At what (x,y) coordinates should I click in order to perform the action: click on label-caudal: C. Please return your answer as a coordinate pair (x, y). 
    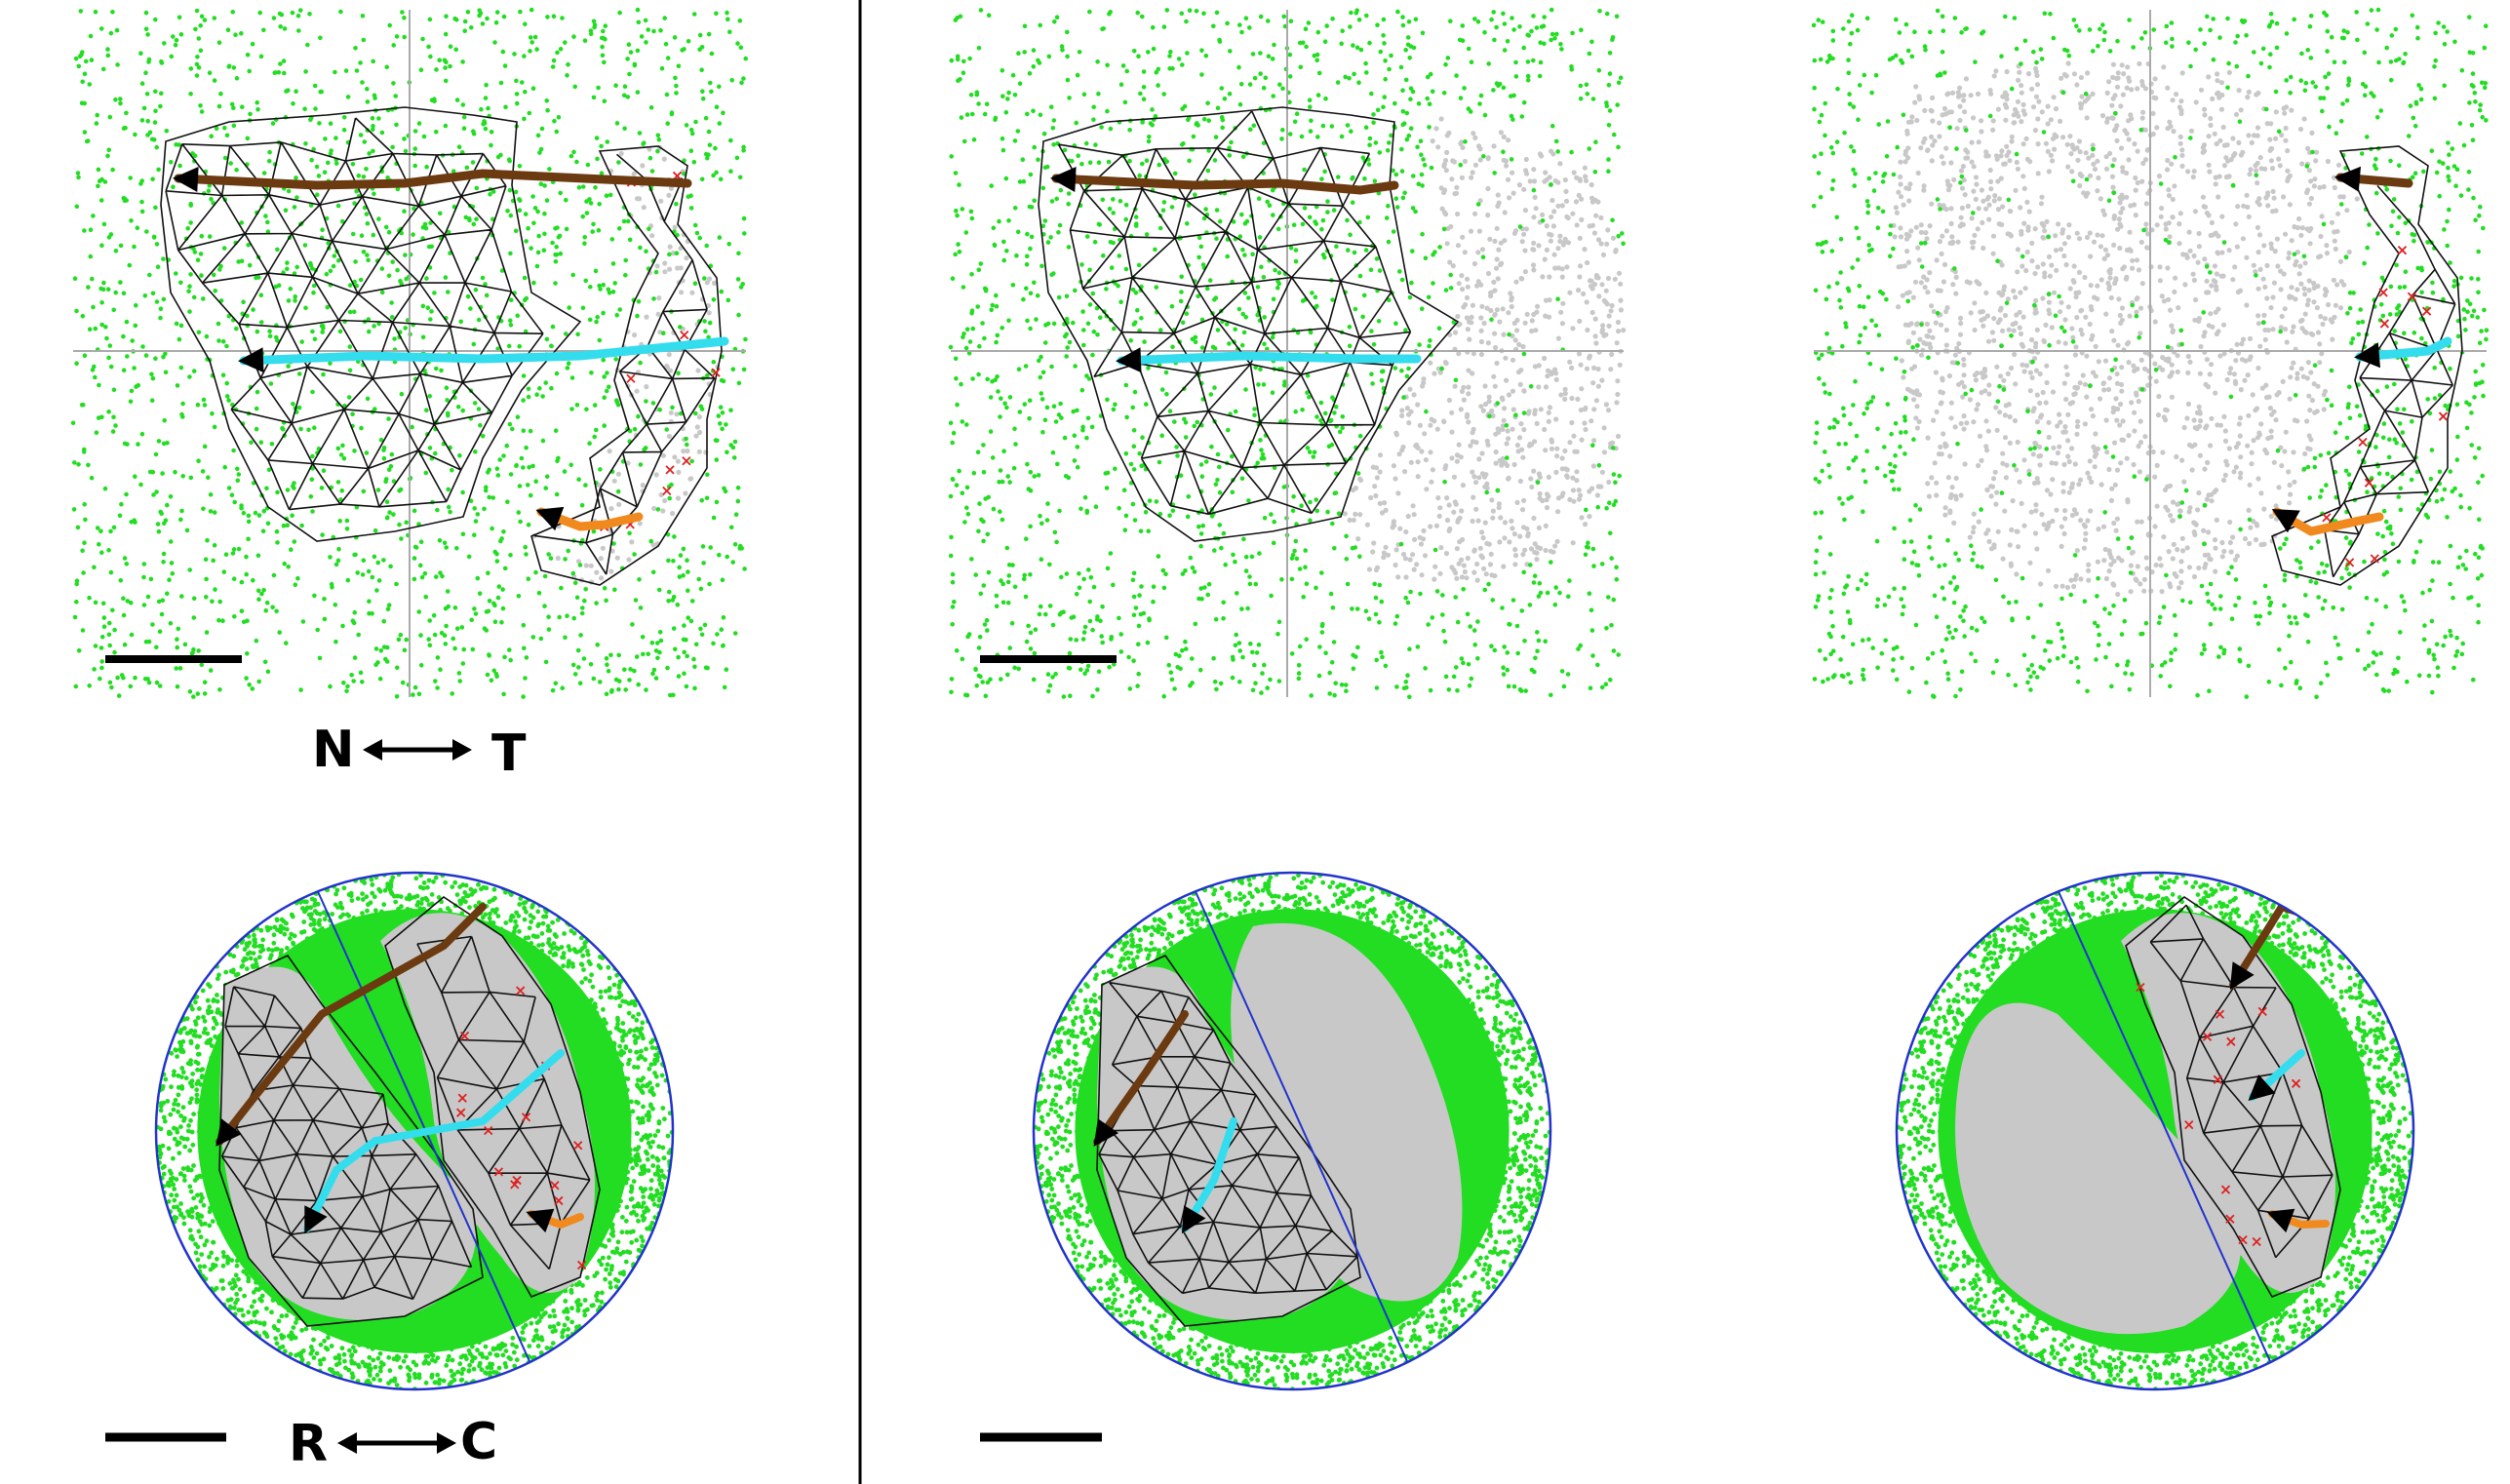
    Looking at the image, I should click on (478, 1442).